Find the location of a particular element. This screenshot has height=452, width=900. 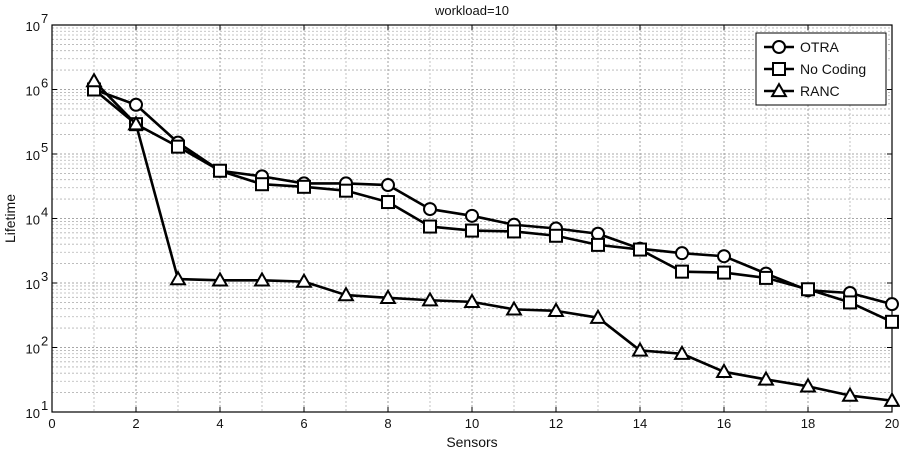

legend-item: No Coding is located at coordinates (815, 69).